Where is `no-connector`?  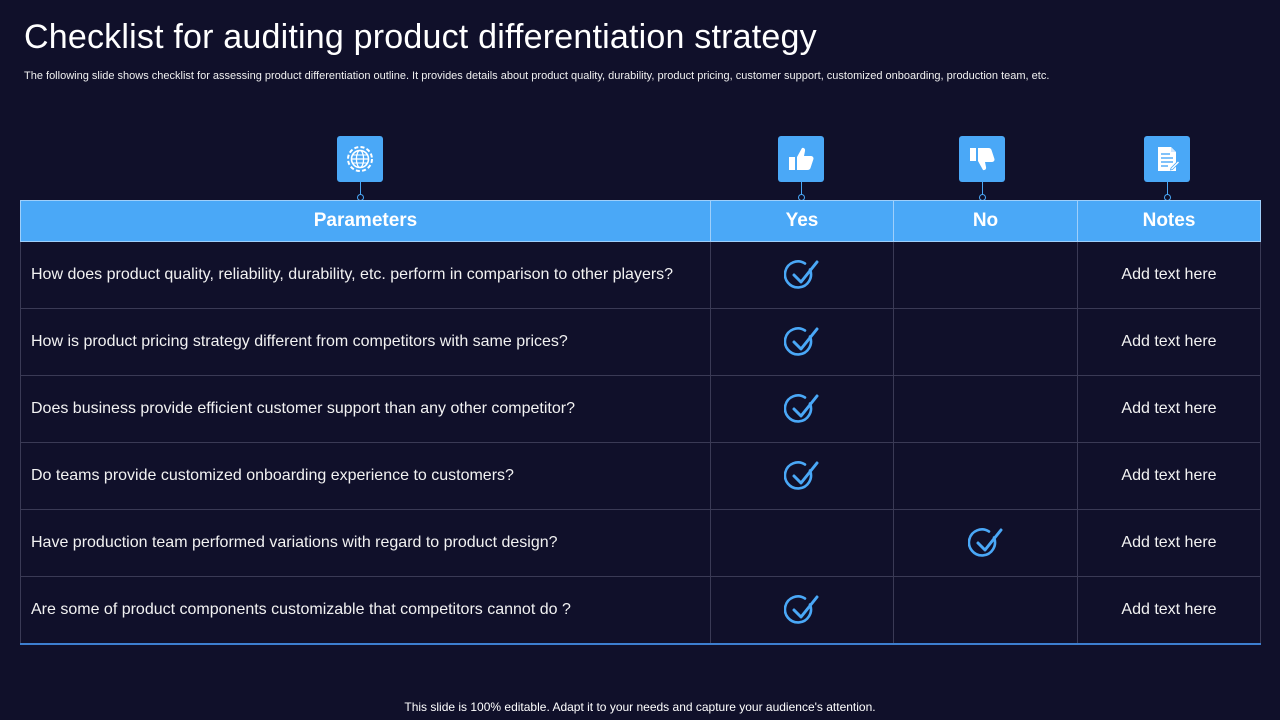 no-connector is located at coordinates (982, 191).